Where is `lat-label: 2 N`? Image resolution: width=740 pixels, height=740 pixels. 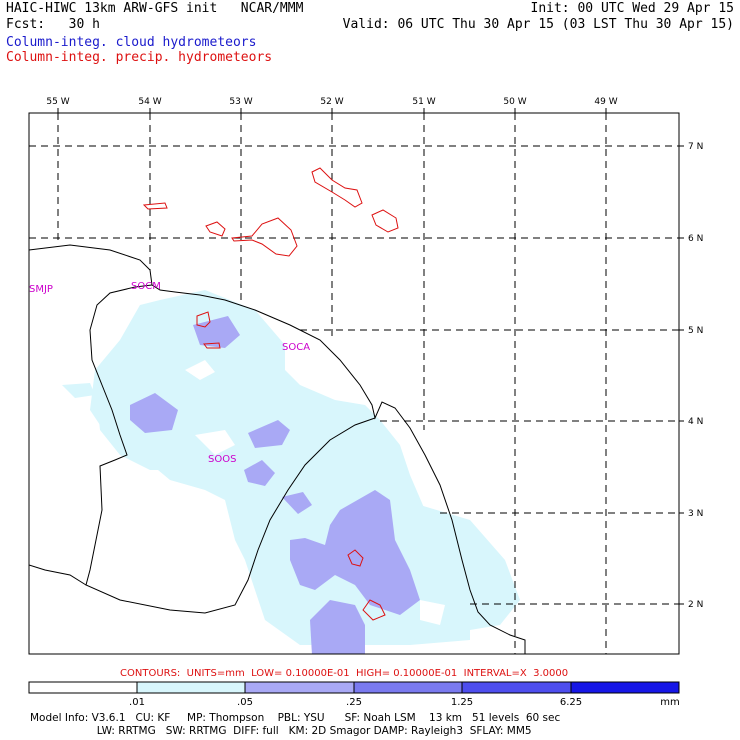 lat-label: 2 N is located at coordinates (695, 605).